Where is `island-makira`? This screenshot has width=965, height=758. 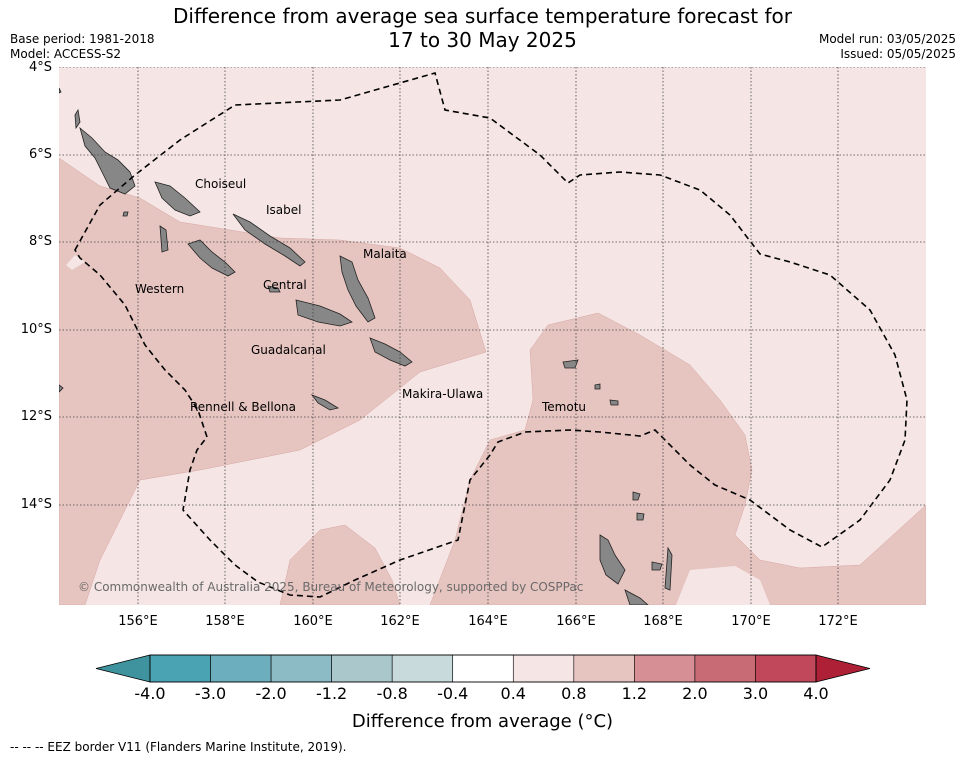
island-makira is located at coordinates (391, 352).